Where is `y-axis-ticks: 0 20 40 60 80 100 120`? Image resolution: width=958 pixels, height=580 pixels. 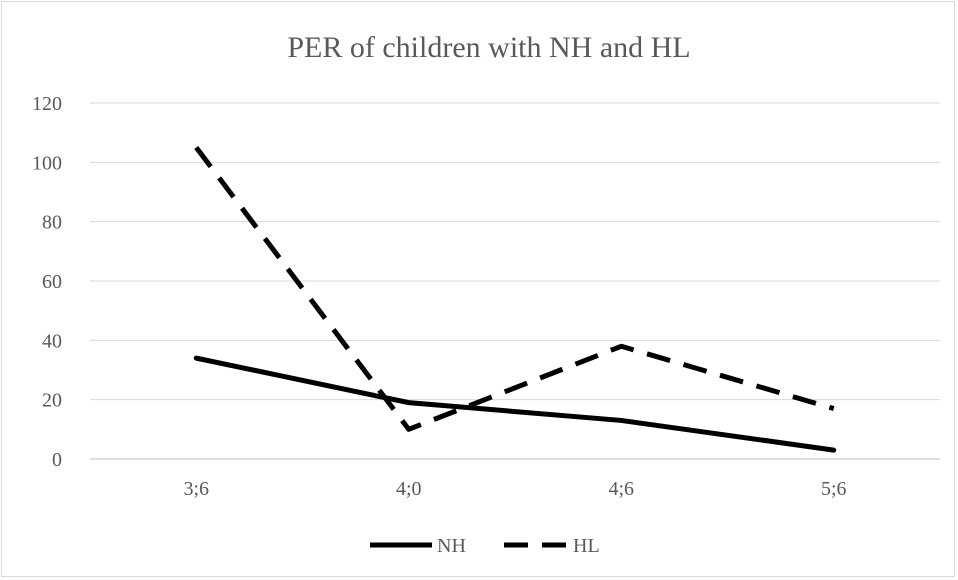
y-axis-ticks: 0 20 40 60 80 100 120 is located at coordinates (47, 282).